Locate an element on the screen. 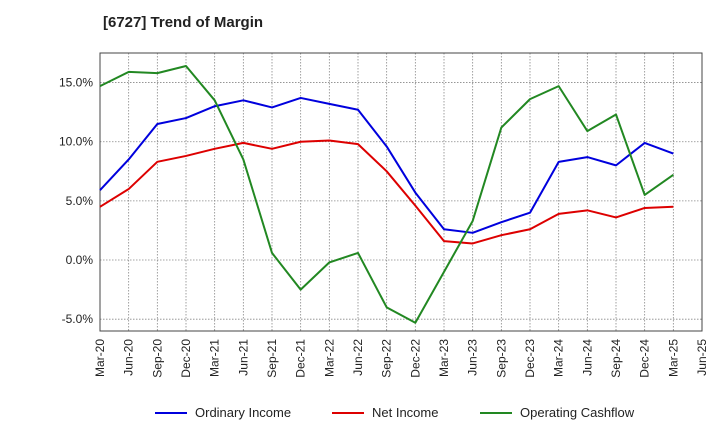 The image size is (720, 440). x-tick-label: Jun-21 is located at coordinates (243, 357).